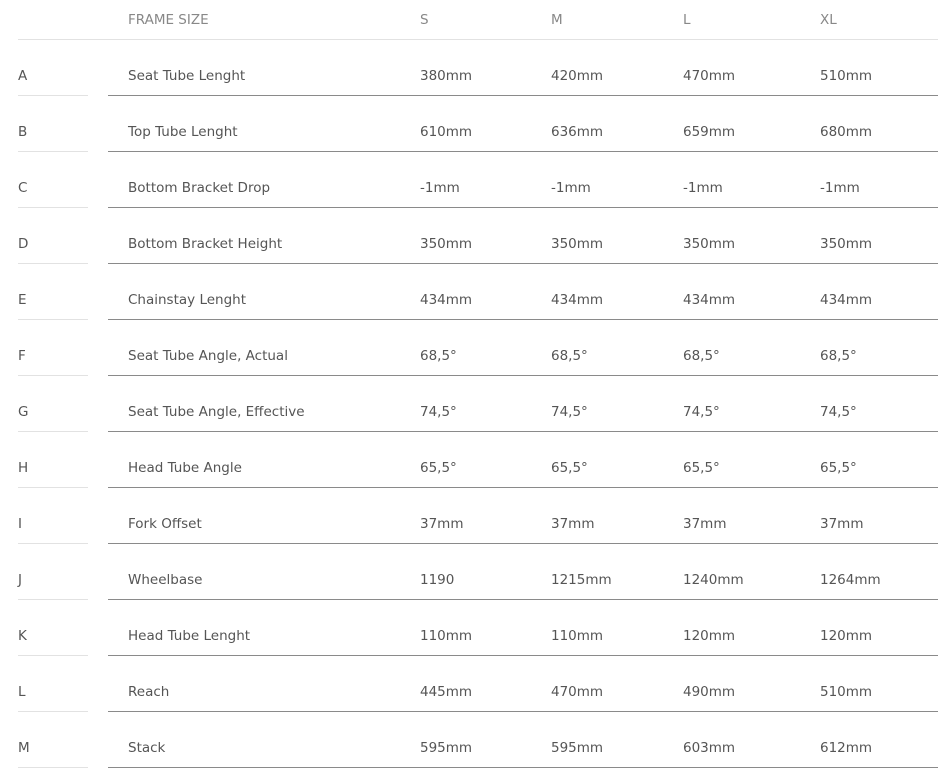 The width and height of the screenshot is (946, 782). What do you see at coordinates (701, 412) in the screenshot?
I see `value-l: 74,5°` at bounding box center [701, 412].